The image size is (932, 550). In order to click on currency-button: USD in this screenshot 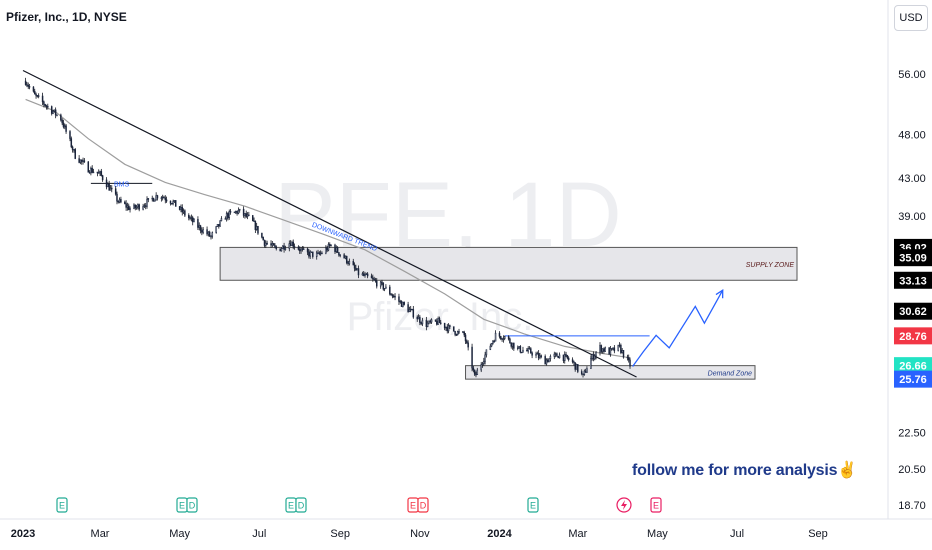, I will do `click(911, 18)`.